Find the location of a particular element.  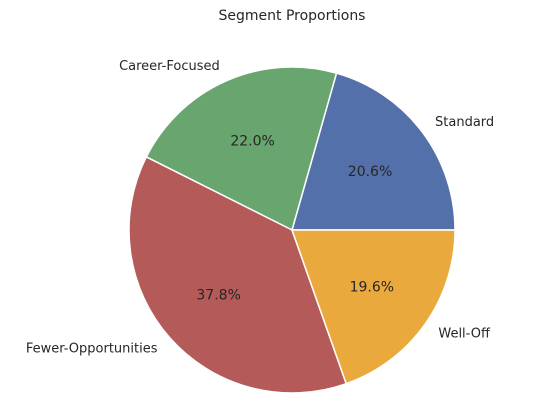

slice-percentage-well-off: 19.6% is located at coordinates (372, 287).